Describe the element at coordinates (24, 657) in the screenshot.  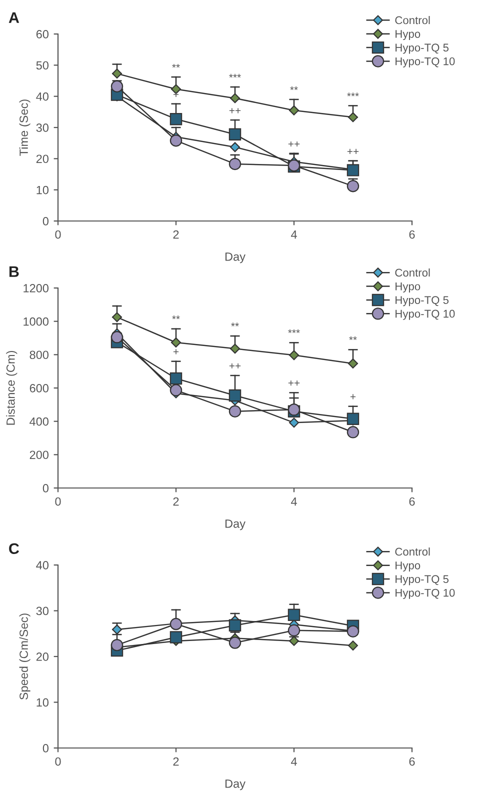
I see `y-axis-title: Speed (Cm/Sec)` at that location.